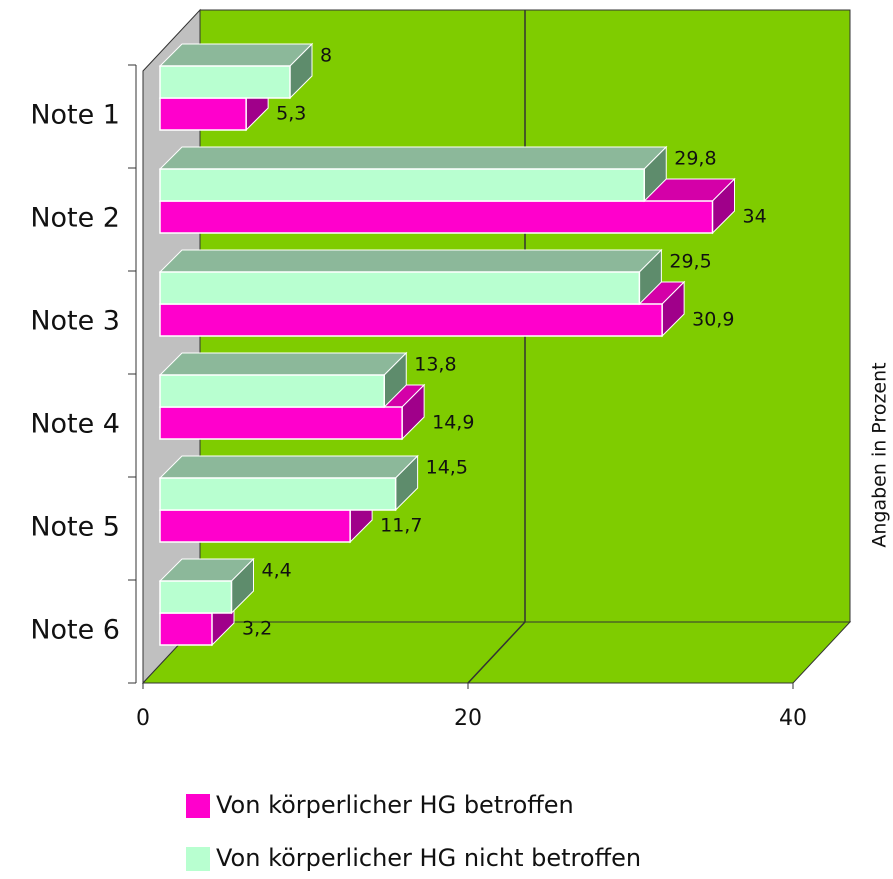  I want to click on value-label: 34, so click(755, 217).